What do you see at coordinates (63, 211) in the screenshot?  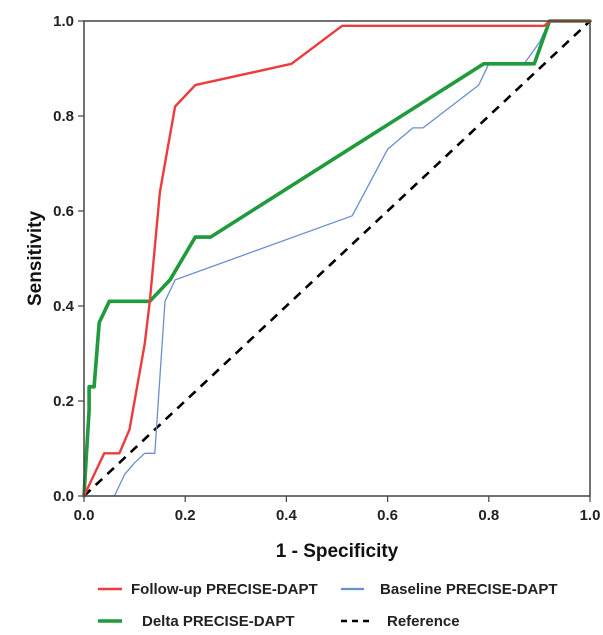 I see `y-tick-label: 0.6` at bounding box center [63, 211].